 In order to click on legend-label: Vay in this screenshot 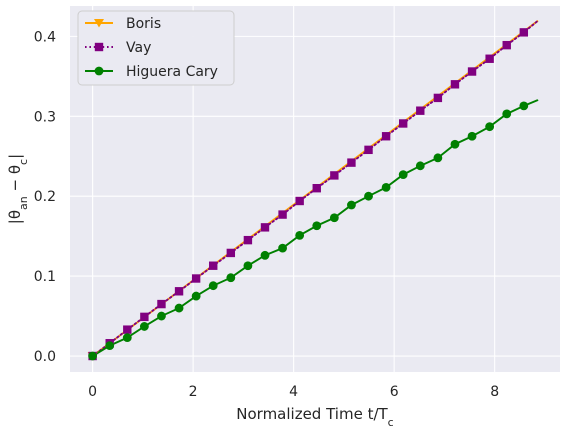, I will do `click(138, 48)`.